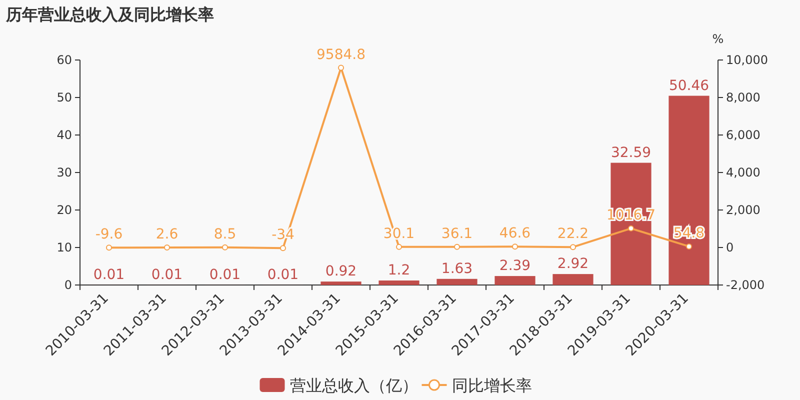 This screenshot has width=800, height=400. Describe the element at coordinates (743, 135) in the screenshot. I see `y2-tick-label: 6,000` at that location.